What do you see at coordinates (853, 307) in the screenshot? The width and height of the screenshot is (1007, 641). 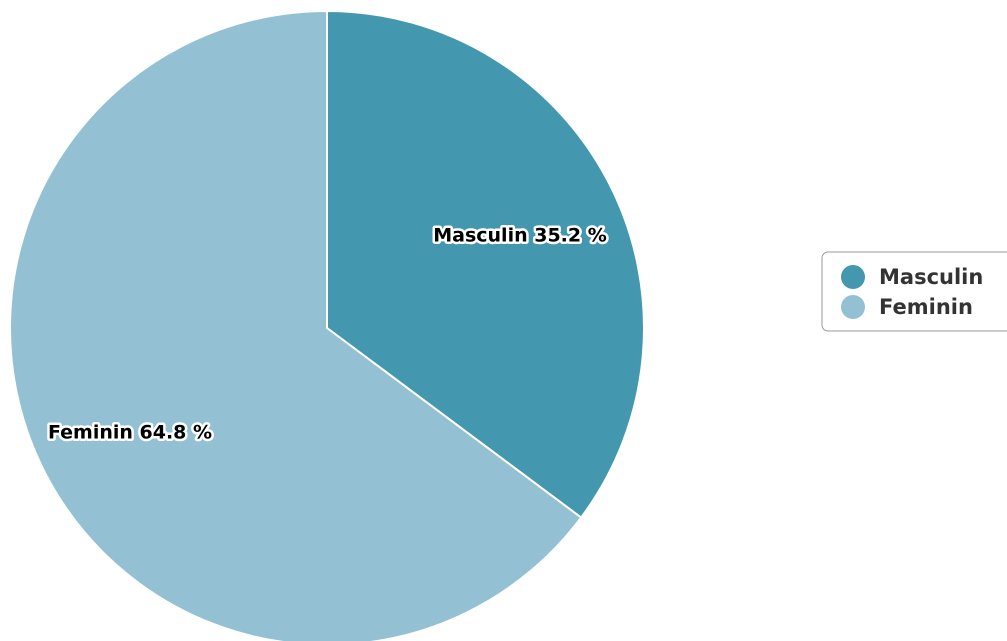 I see `legend-swatch-feminin` at bounding box center [853, 307].